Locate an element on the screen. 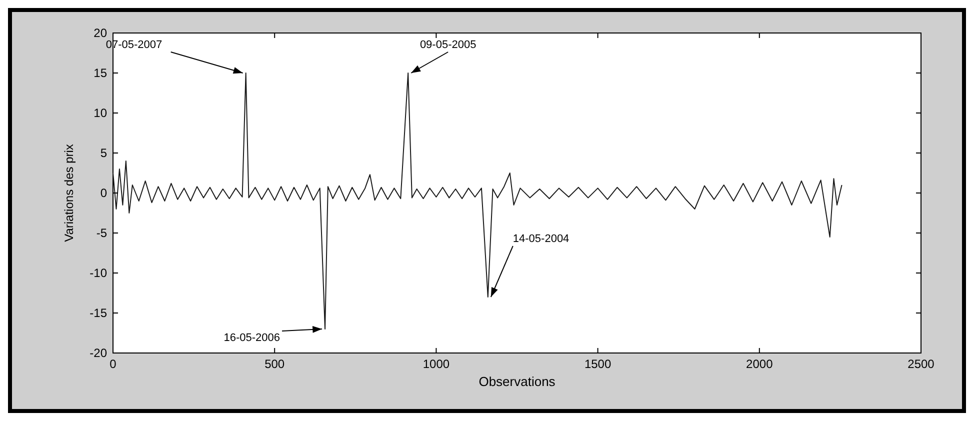 The width and height of the screenshot is (974, 421). x-axis-title: Observations is located at coordinates (517, 381).